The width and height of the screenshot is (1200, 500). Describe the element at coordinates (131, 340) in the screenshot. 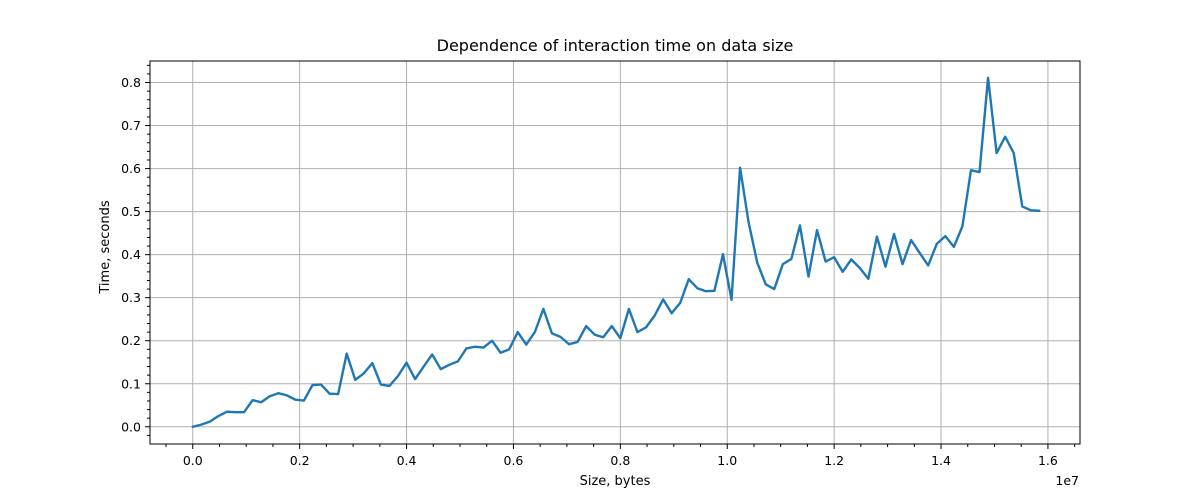

I see `y-tick-label-2: 0.2` at that location.